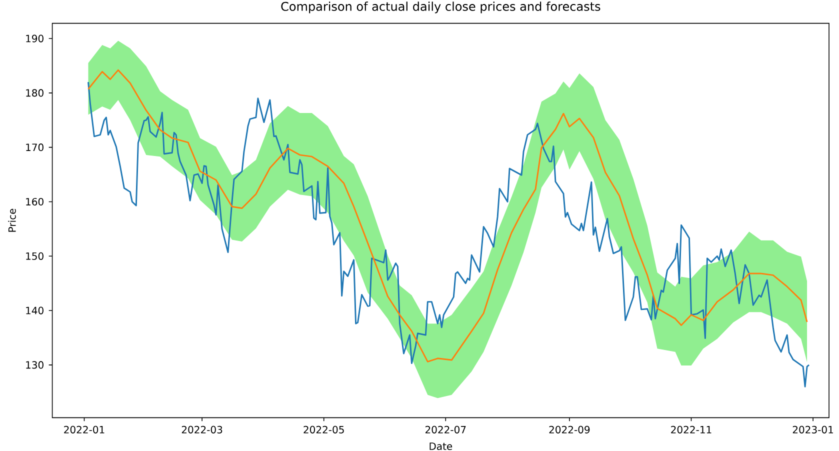 The image size is (839, 451). What do you see at coordinates (445, 430) in the screenshot?
I see `x-tick-label: 2022-07` at bounding box center [445, 430].